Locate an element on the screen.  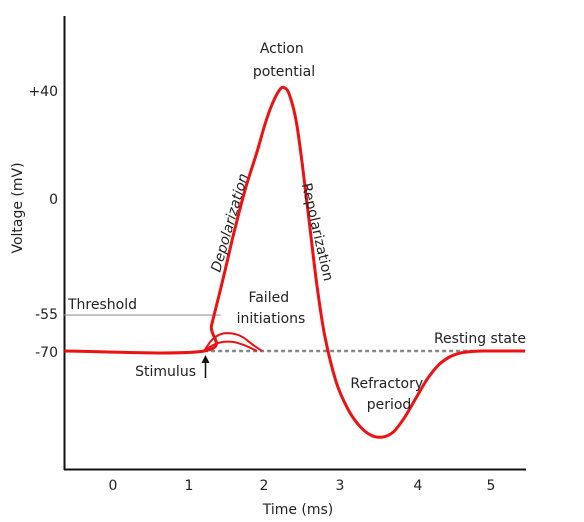
y-tick-label: +40 is located at coordinates (43, 92).